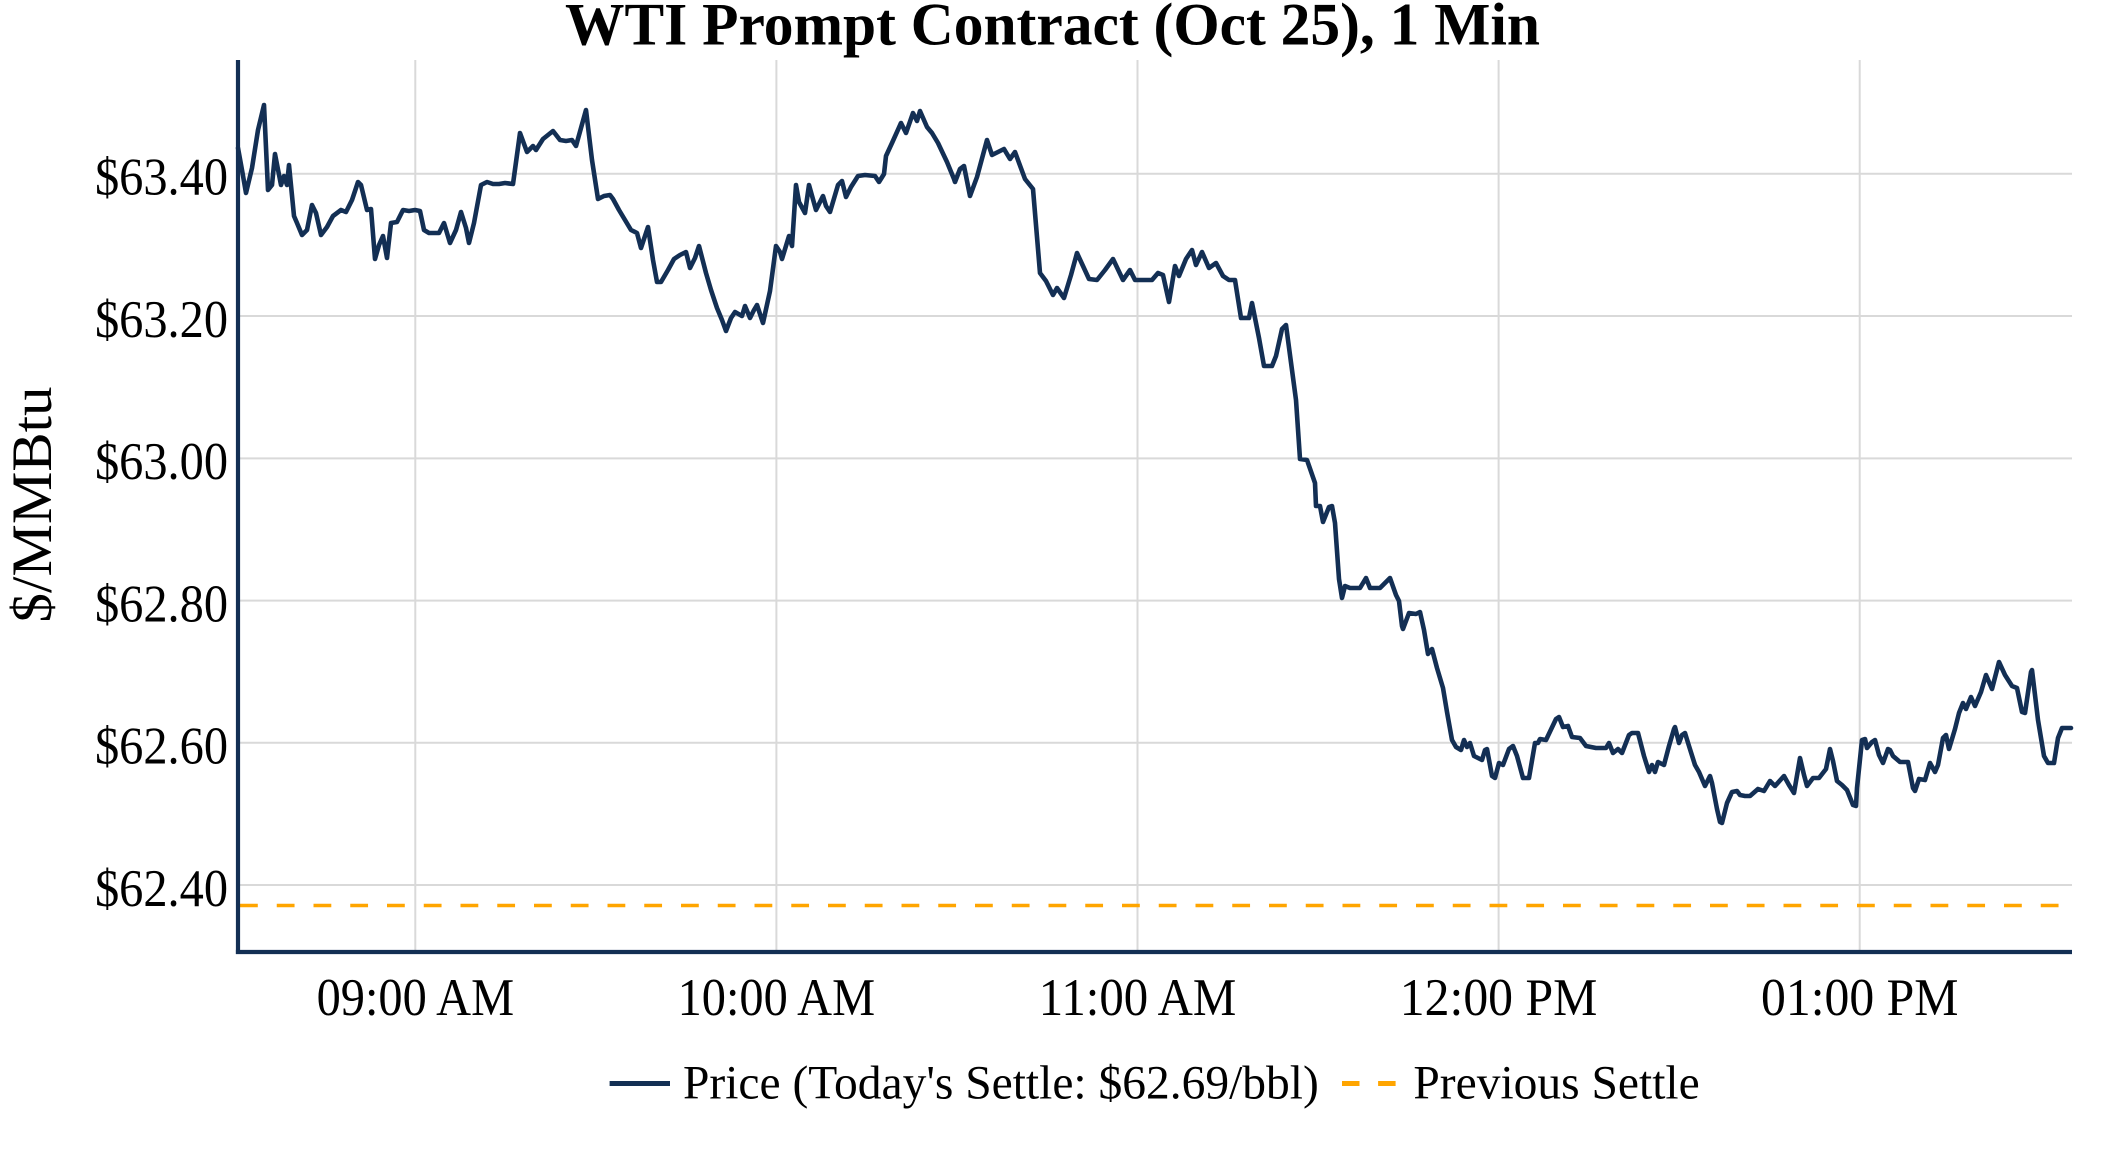 This screenshot has width=2112, height=1152. What do you see at coordinates (1556, 1084) in the screenshot?
I see `svg-text: Previous Settle` at bounding box center [1556, 1084].